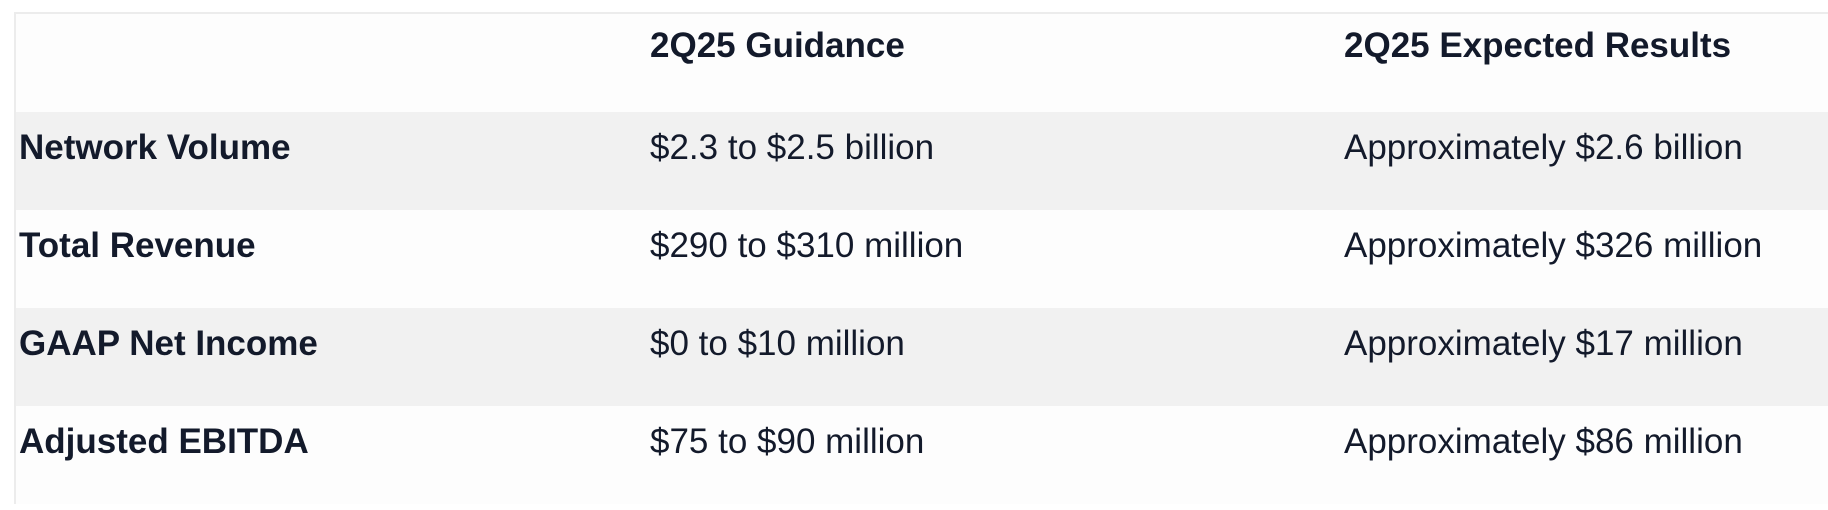 The height and width of the screenshot is (510, 1828). Describe the element at coordinates (807, 245) in the screenshot. I see `guidance-cell: $290 to $310 million` at that location.